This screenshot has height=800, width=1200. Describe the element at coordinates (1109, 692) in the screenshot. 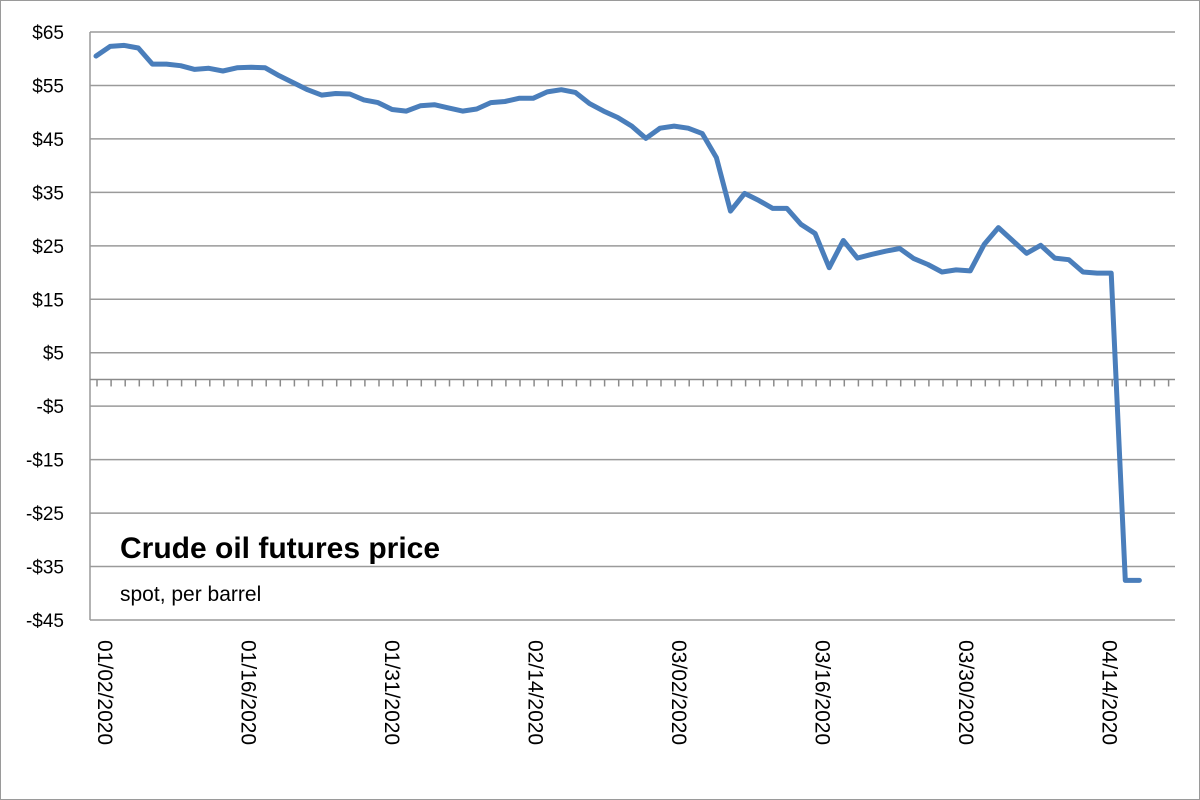

I see `x-tick-label: 04/14/2020` at that location.